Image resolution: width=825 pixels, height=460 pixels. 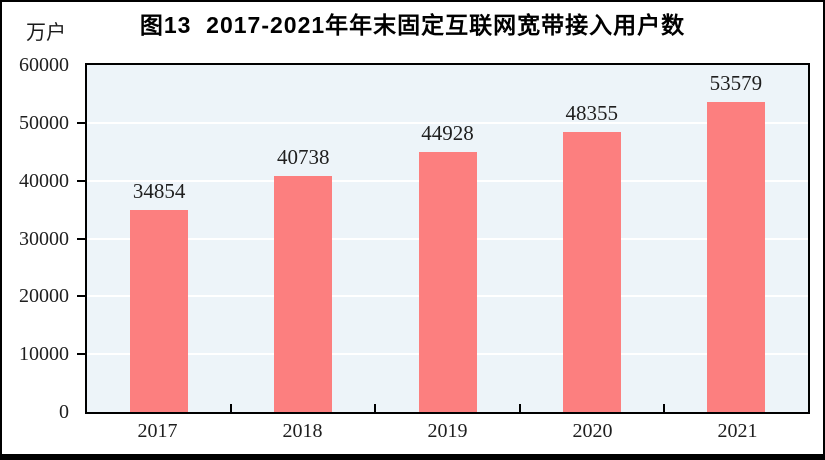 I want to click on x-axis-tick-label: 2019, so click(x=447, y=431).